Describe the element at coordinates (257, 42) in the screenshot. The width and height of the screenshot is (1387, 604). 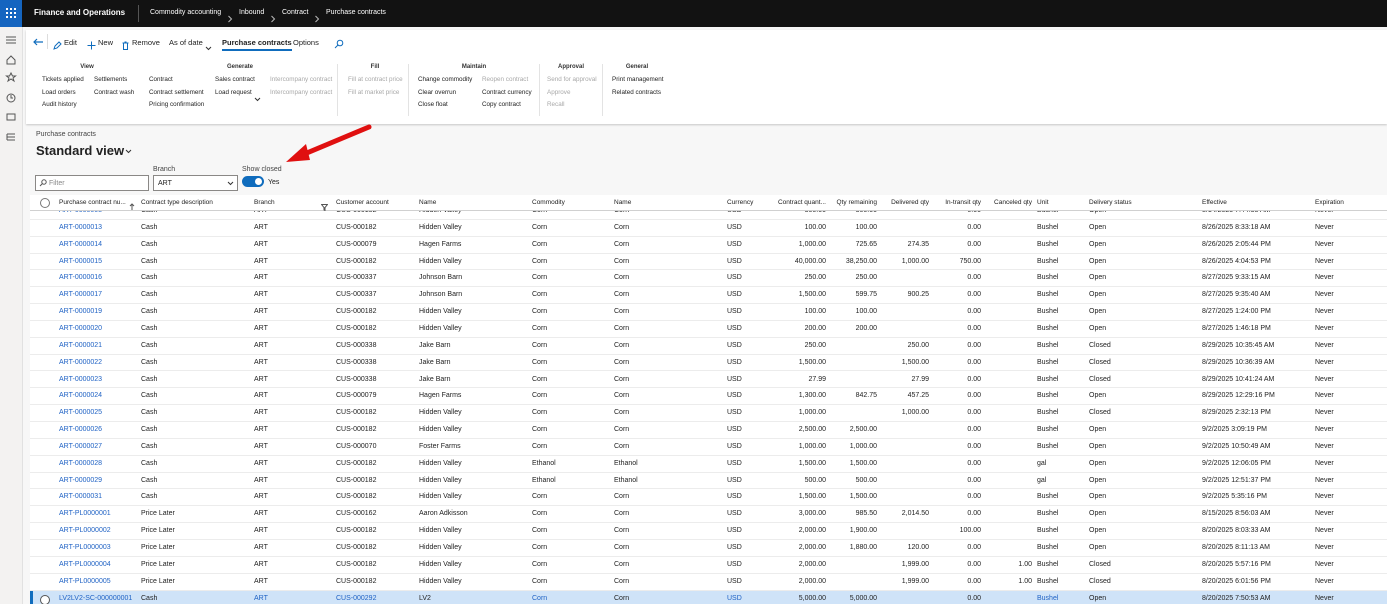
I see `toolbar-button: Purchase contracts` at that location.